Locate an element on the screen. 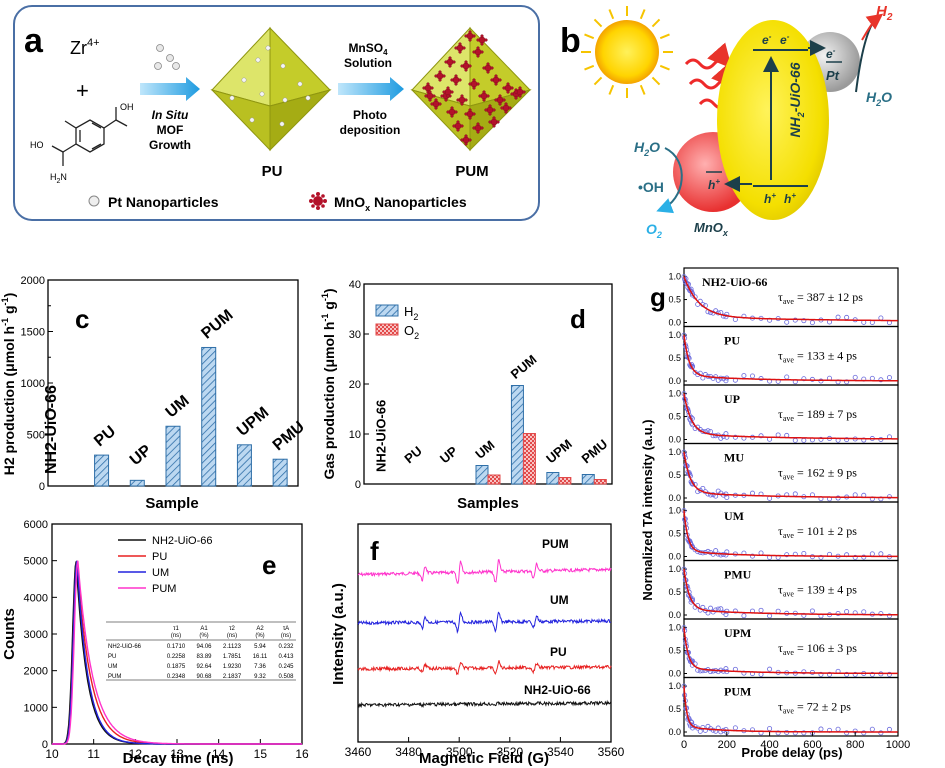 The width and height of the screenshot is (945, 768). e2-text: e is located at coordinates (783, 40).